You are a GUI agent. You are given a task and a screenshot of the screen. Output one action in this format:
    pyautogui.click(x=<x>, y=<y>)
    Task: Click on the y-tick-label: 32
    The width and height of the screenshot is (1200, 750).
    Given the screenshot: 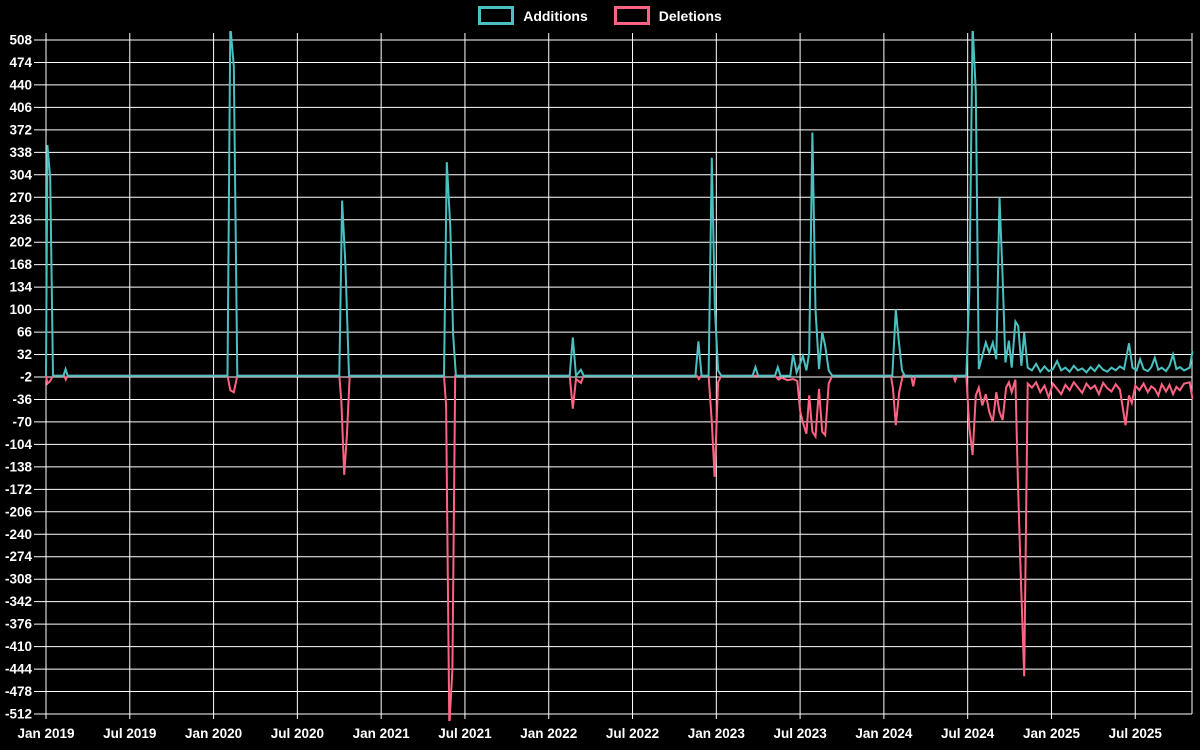 What is the action you would take?
    pyautogui.click(x=24, y=354)
    